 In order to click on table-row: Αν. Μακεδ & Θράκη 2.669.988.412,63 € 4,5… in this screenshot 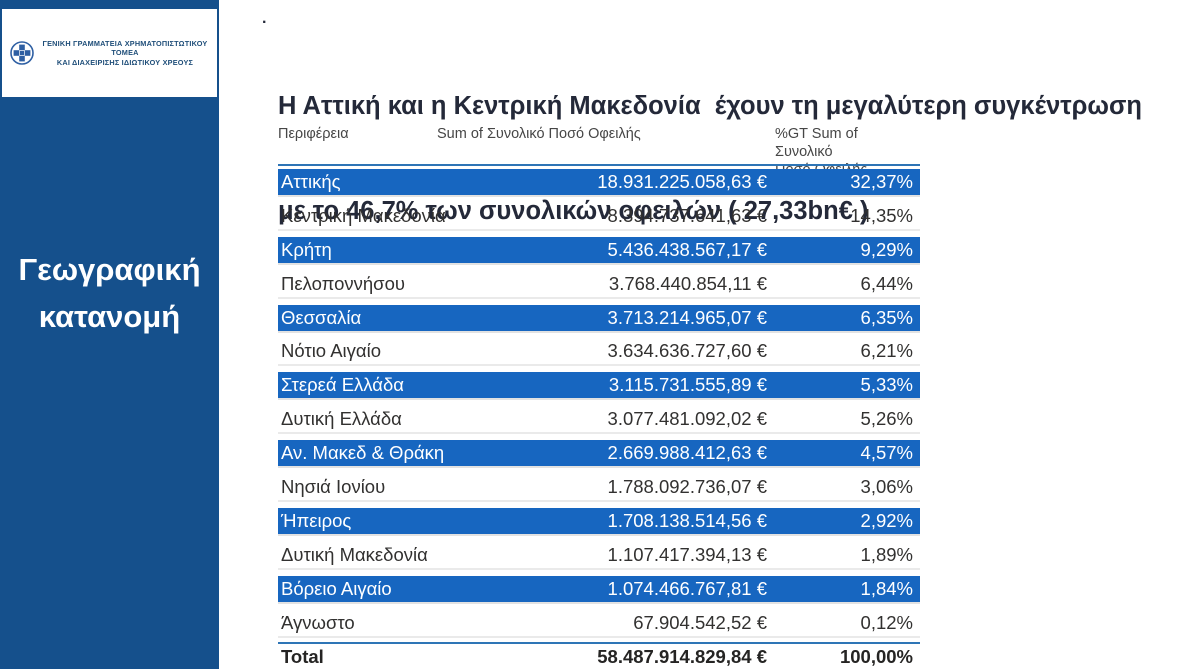, I will do `click(599, 457)`.